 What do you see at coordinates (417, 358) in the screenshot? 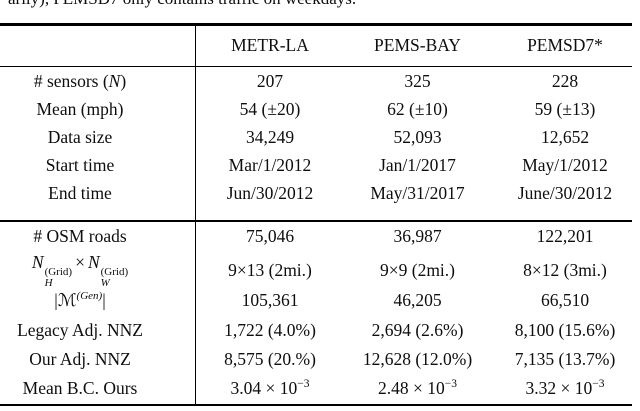
I see `cell-value: 12,628 (12.0%)` at bounding box center [417, 358].